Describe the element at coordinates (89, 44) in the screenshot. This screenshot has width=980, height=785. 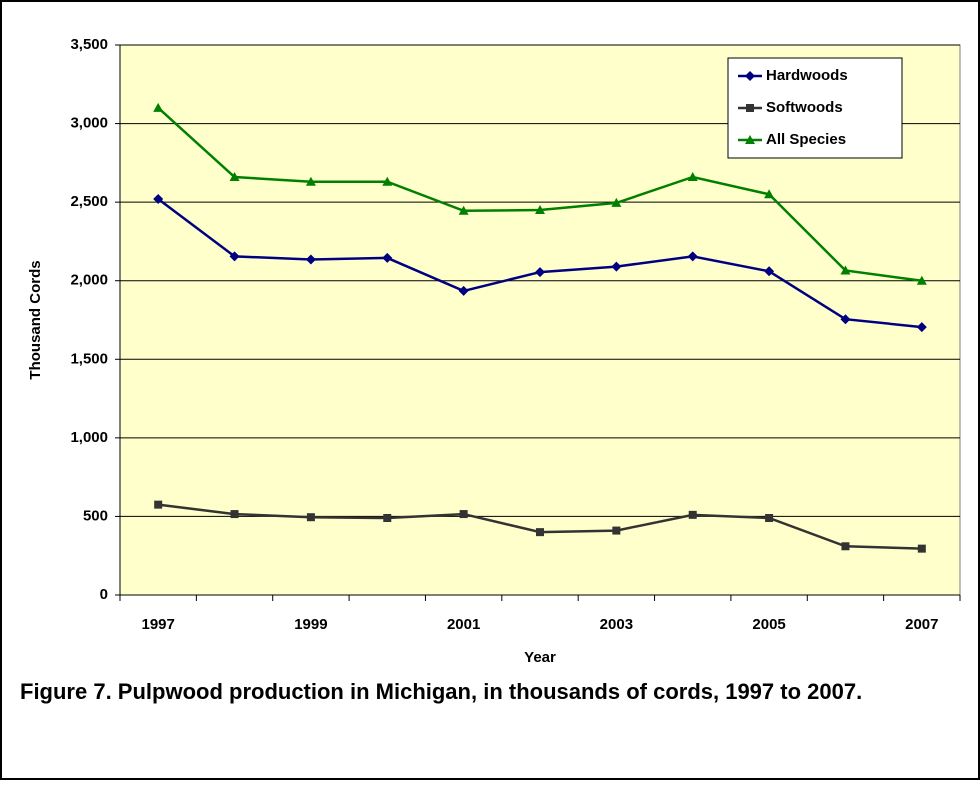
I see `y-tick-label: 3,500` at that location.